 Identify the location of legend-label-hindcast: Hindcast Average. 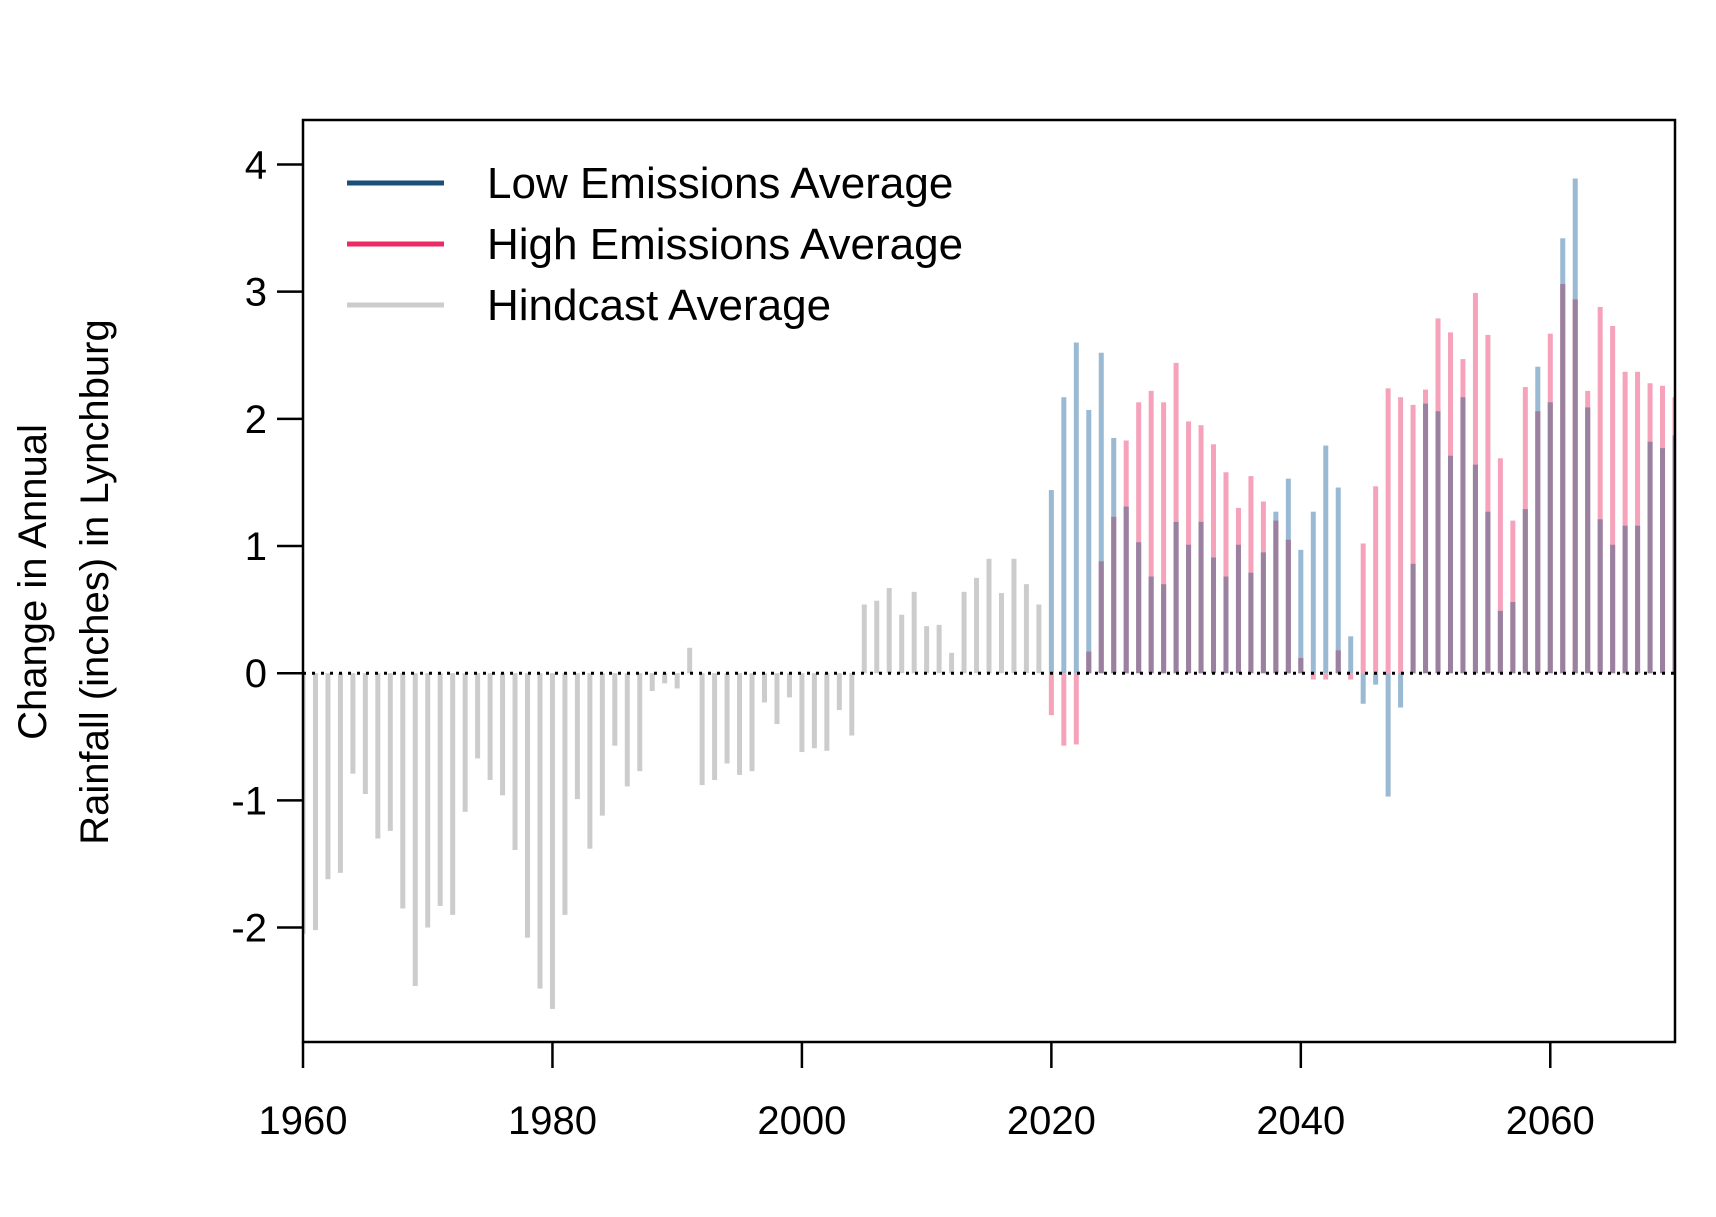
(659, 305).